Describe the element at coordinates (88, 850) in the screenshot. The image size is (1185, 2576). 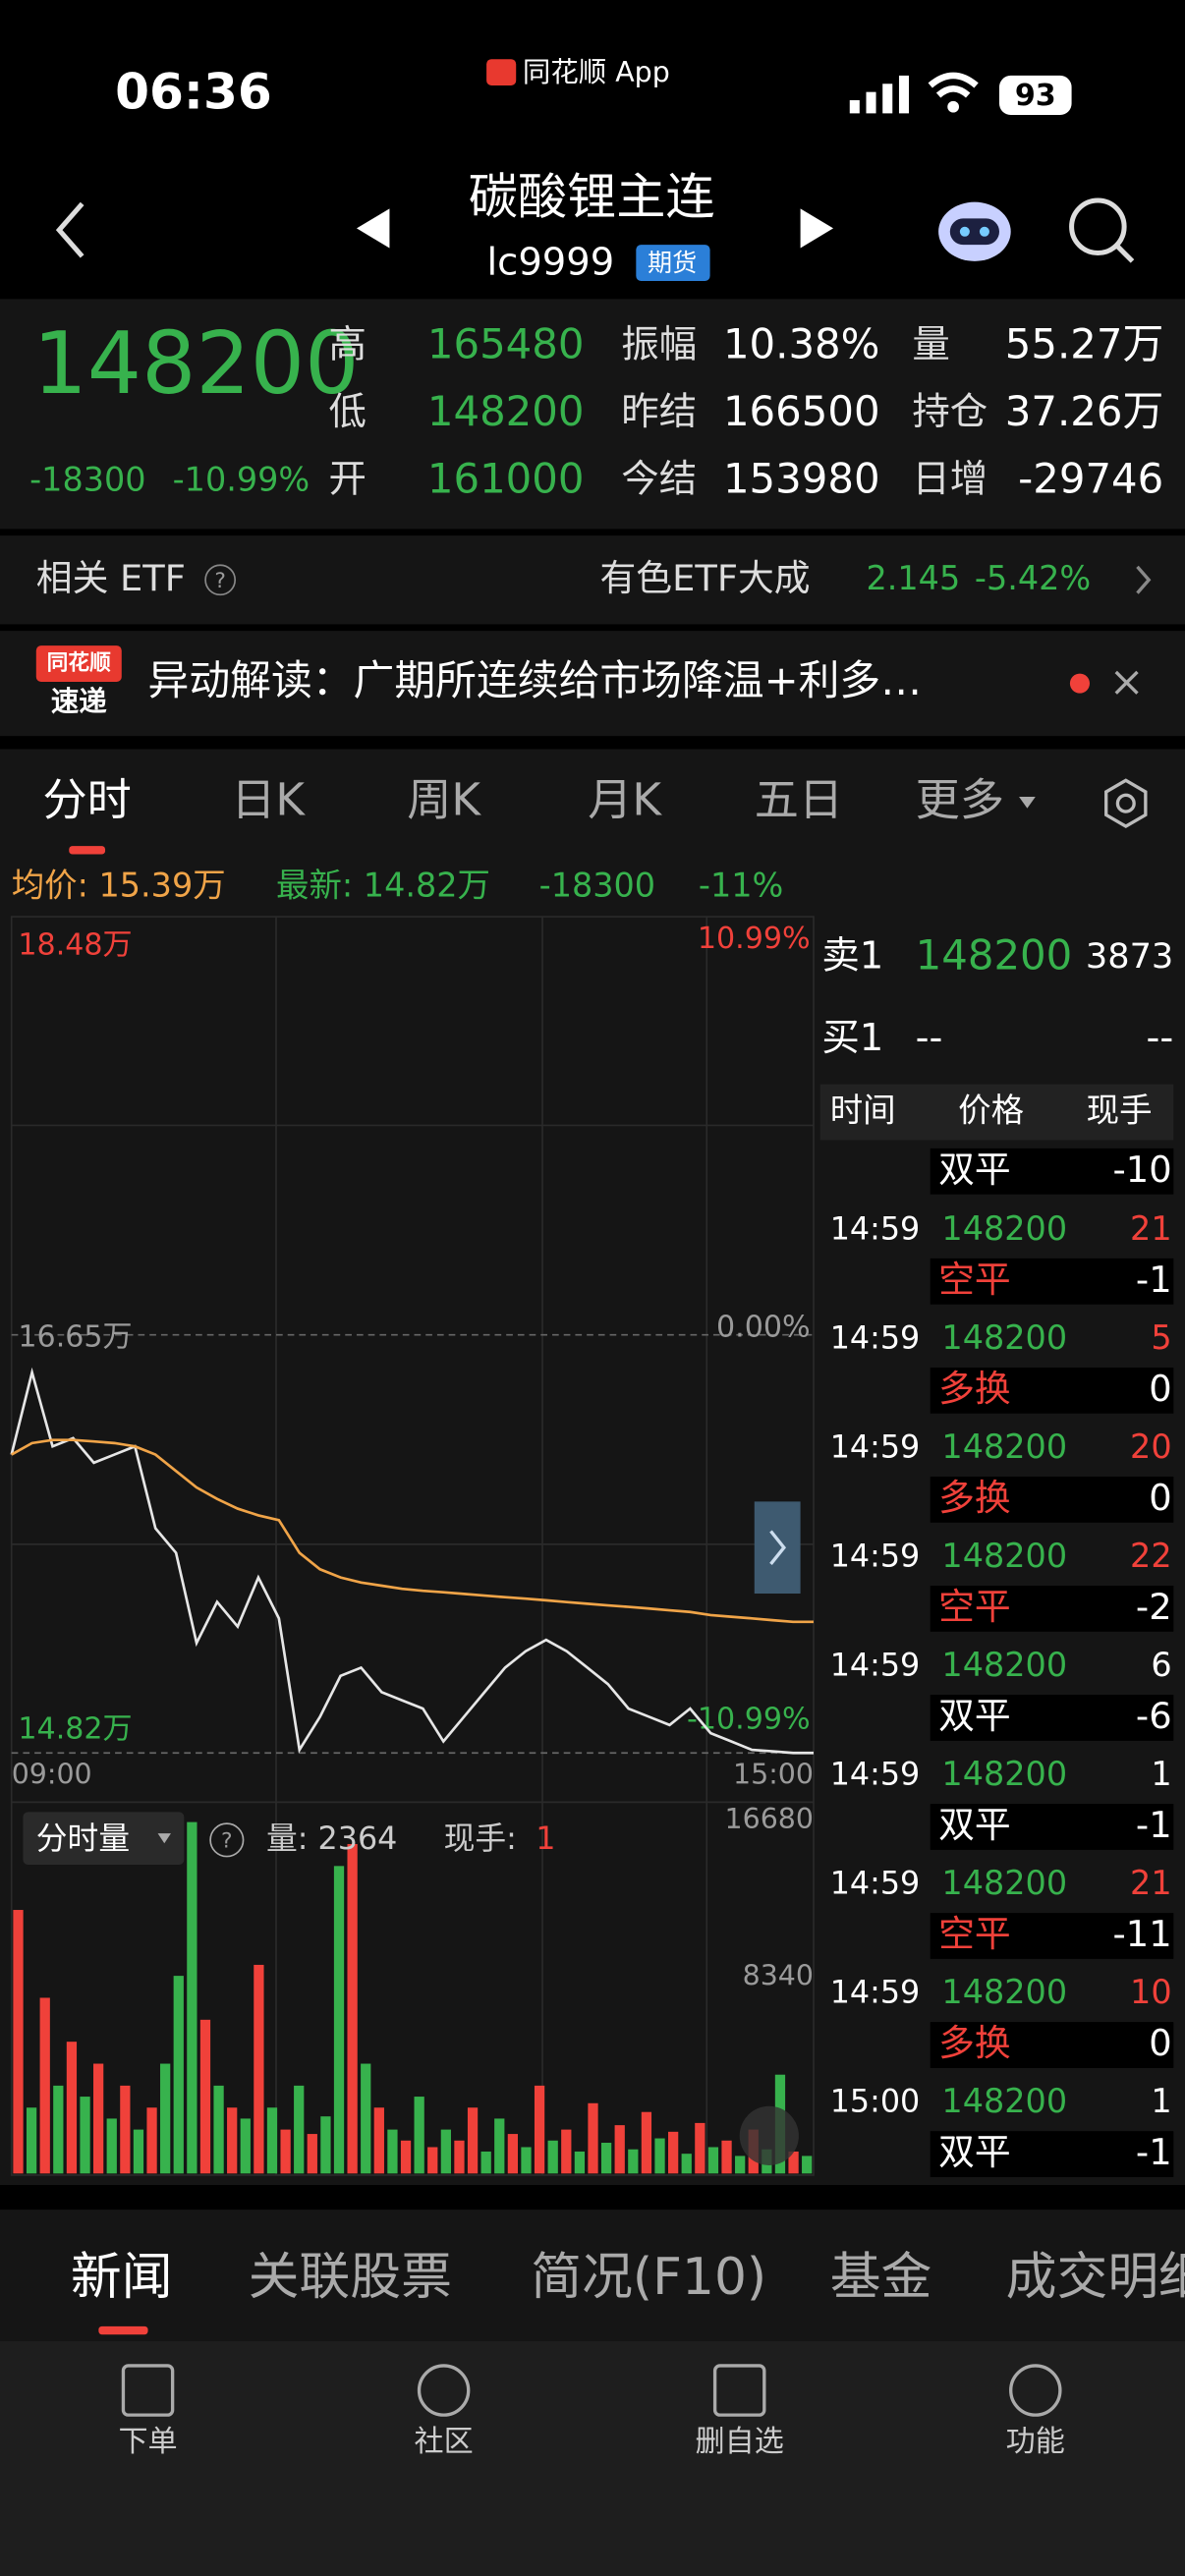
I see `tab-indicator` at that location.